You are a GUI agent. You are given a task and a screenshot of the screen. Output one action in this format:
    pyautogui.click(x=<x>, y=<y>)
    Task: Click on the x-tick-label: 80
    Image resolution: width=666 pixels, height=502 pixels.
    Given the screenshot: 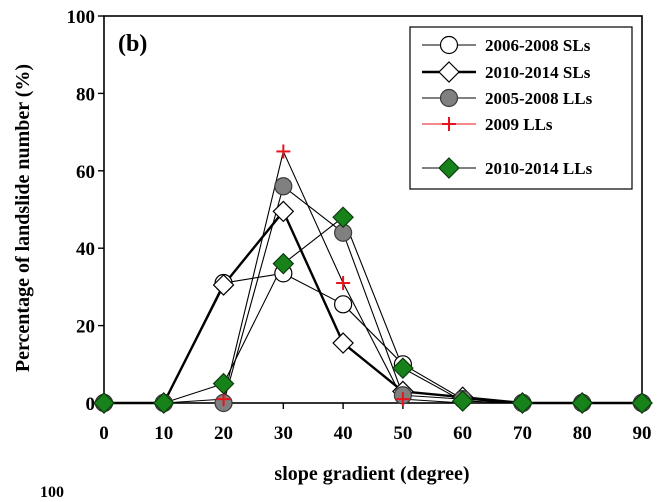 What is the action you would take?
    pyautogui.click(x=582, y=433)
    